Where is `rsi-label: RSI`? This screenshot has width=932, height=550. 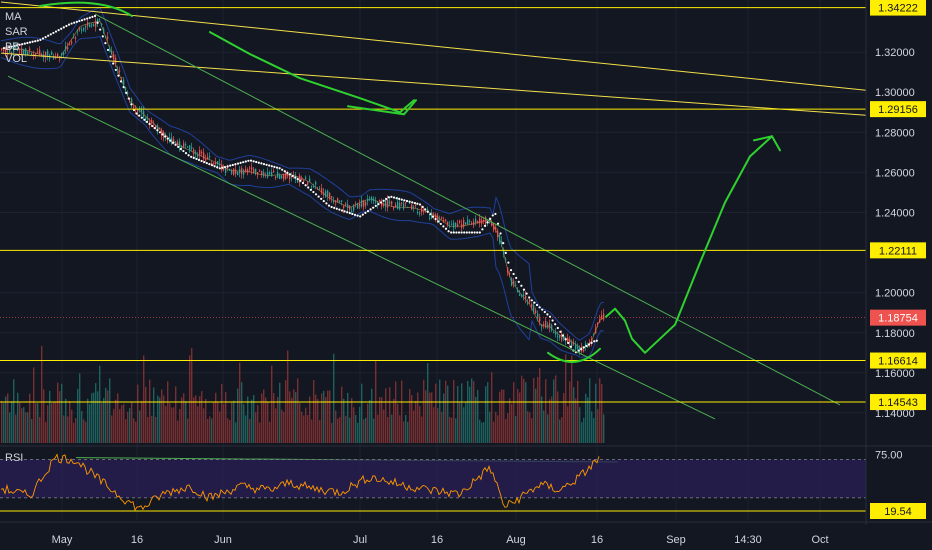
rsi-label: RSI is located at coordinates (14, 458).